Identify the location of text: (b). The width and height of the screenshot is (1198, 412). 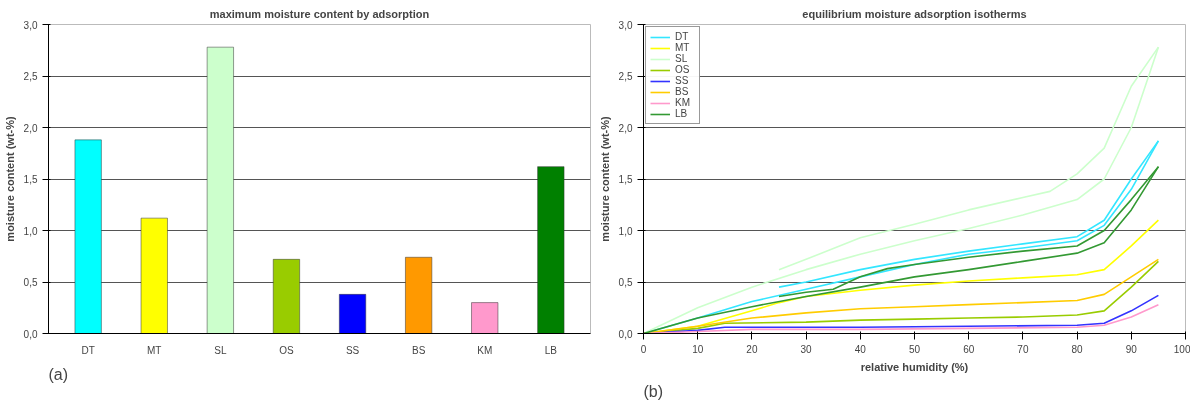
(653, 391).